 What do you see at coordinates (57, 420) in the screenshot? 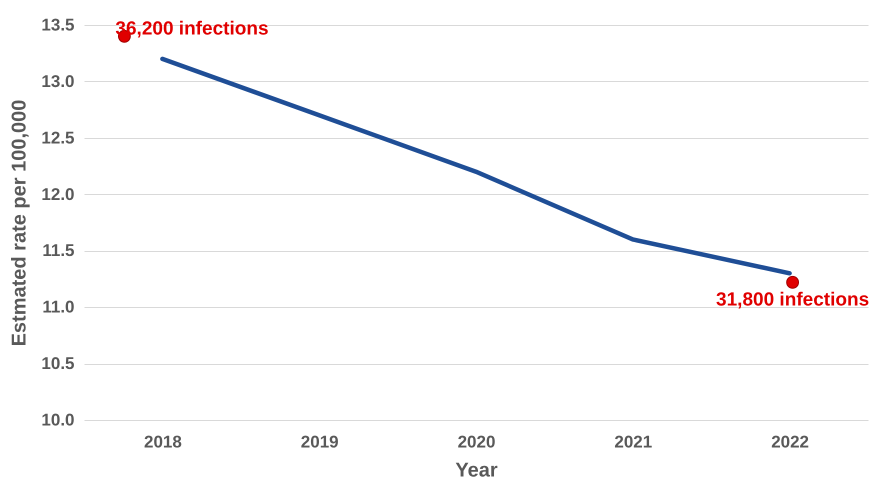
I see `y-tick-label: 10.0` at bounding box center [57, 420].